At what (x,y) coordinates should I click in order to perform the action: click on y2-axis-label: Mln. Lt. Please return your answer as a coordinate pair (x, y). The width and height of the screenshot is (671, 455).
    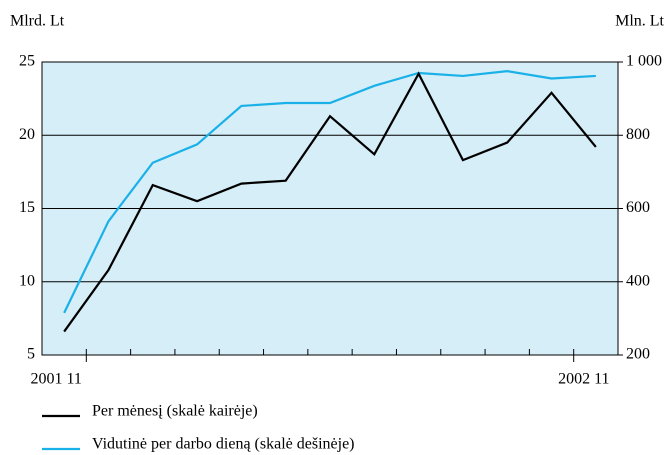
    Looking at the image, I should click on (639, 21).